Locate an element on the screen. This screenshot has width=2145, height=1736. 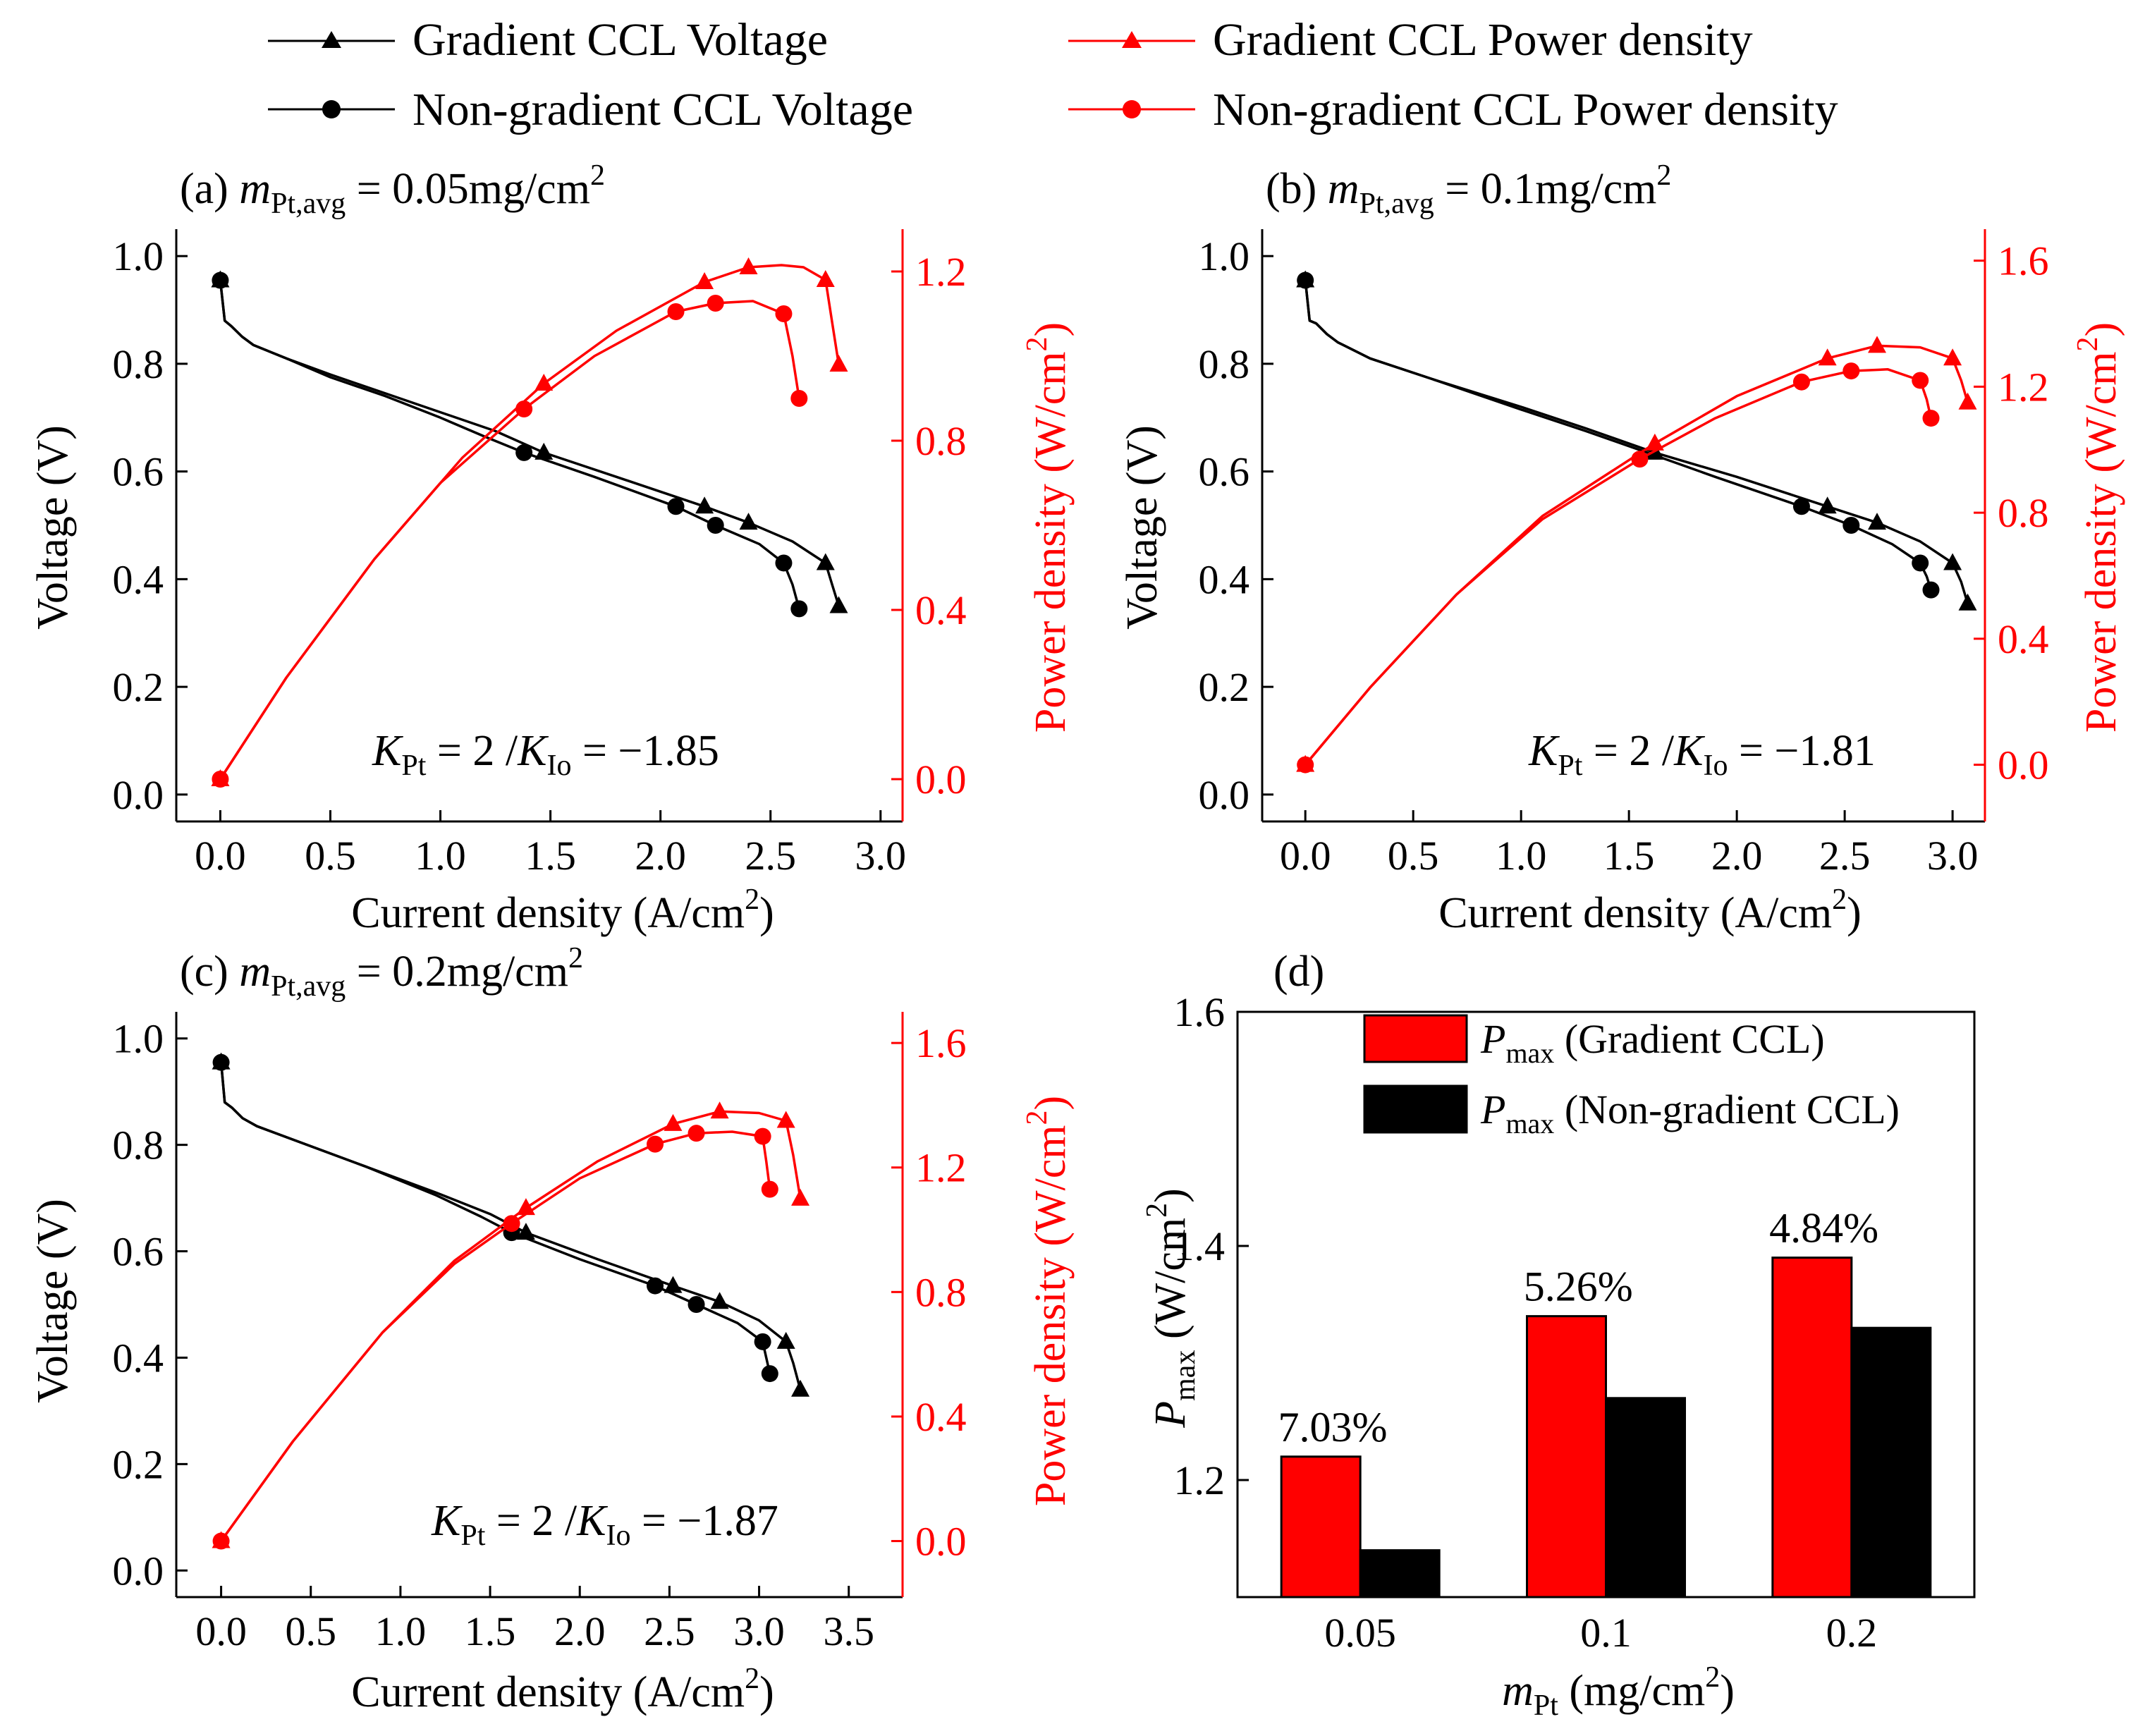
plot-area is located at coordinates (1637, 522).